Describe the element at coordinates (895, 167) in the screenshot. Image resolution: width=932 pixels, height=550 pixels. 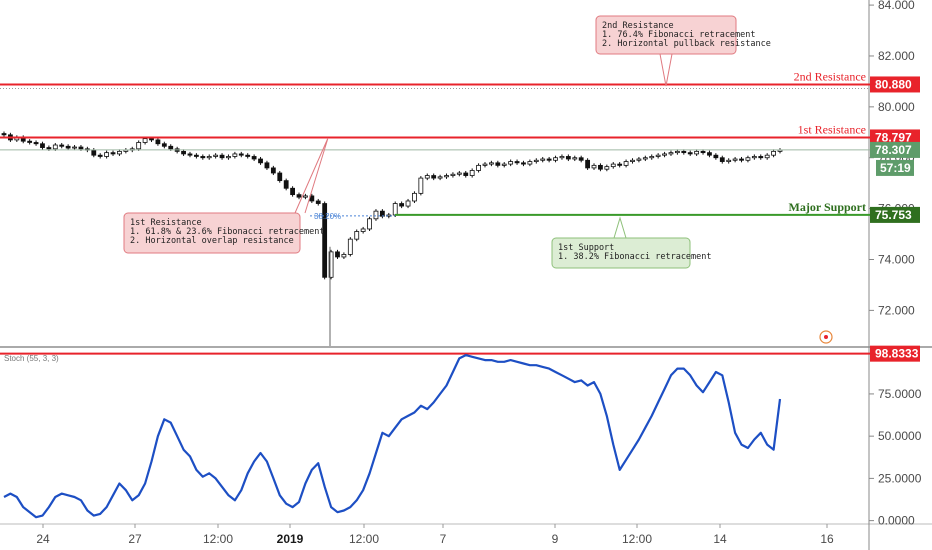
I see `tag-countdown-bg` at that location.